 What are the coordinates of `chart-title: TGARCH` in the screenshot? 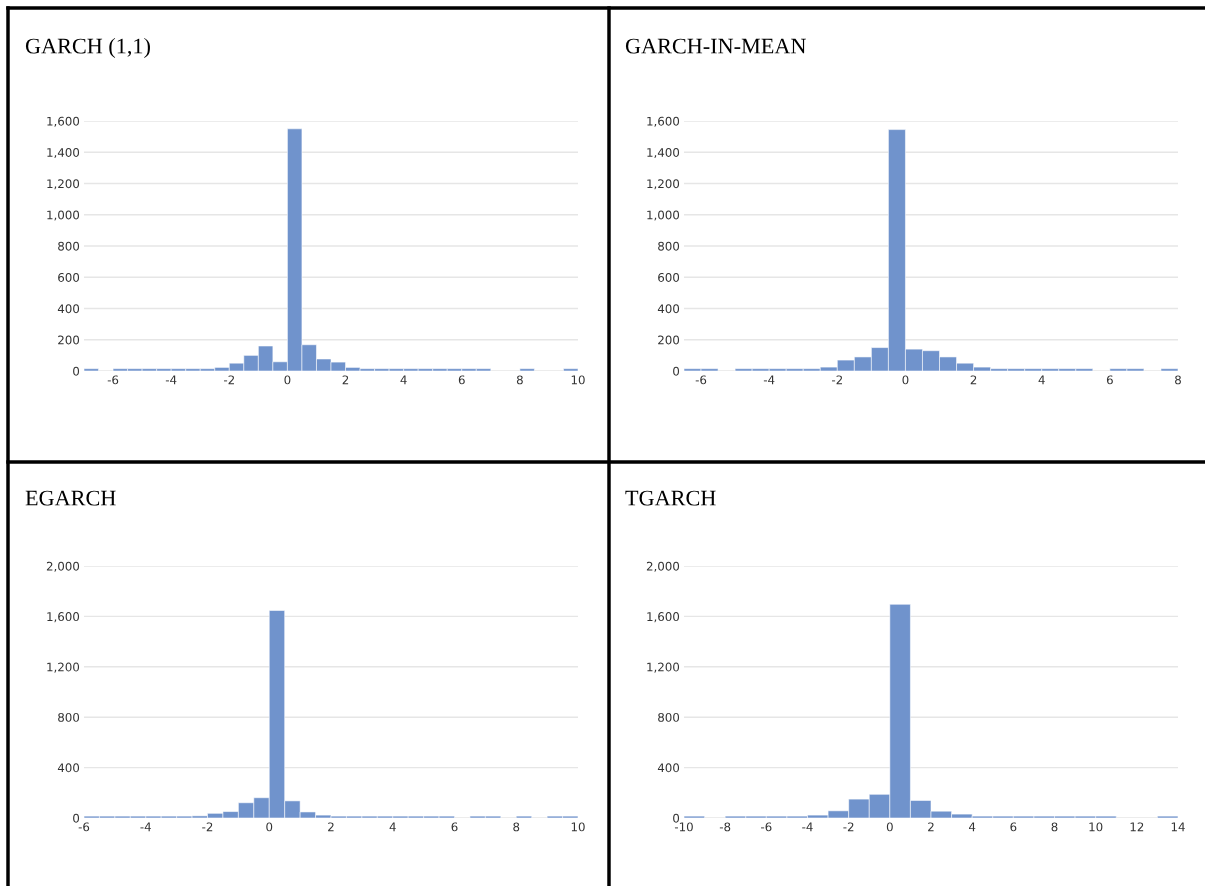 It's located at (670, 498).